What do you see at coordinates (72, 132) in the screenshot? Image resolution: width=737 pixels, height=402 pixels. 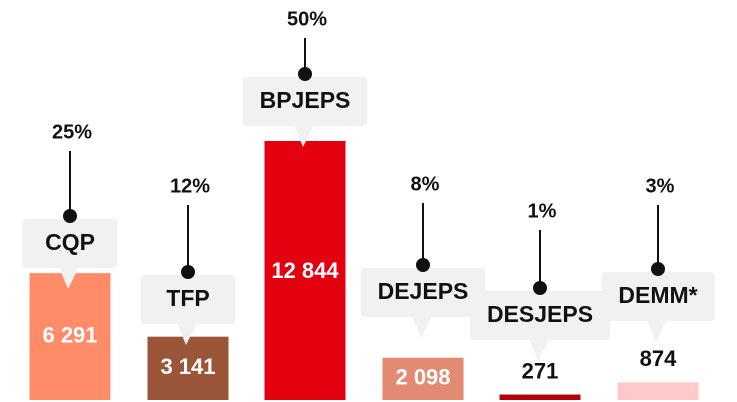 I see `percentage-label: 25%` at bounding box center [72, 132].